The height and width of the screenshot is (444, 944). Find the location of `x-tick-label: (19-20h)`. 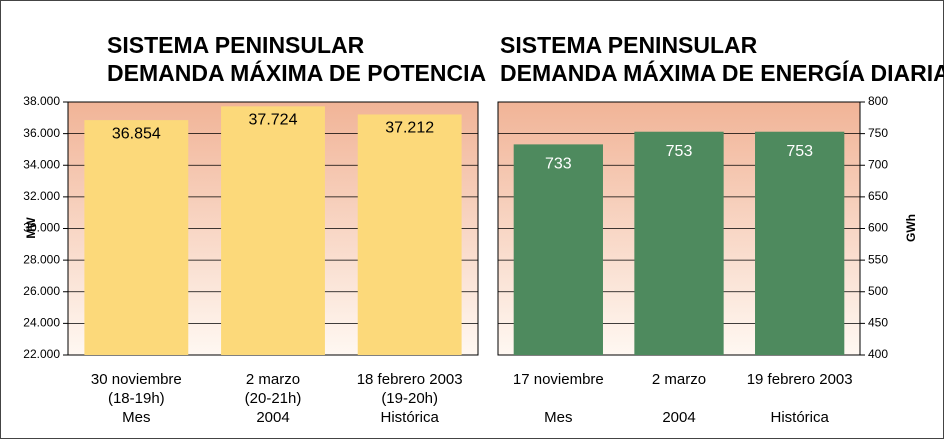

x-tick-label: (19-20h) is located at coordinates (409, 398).